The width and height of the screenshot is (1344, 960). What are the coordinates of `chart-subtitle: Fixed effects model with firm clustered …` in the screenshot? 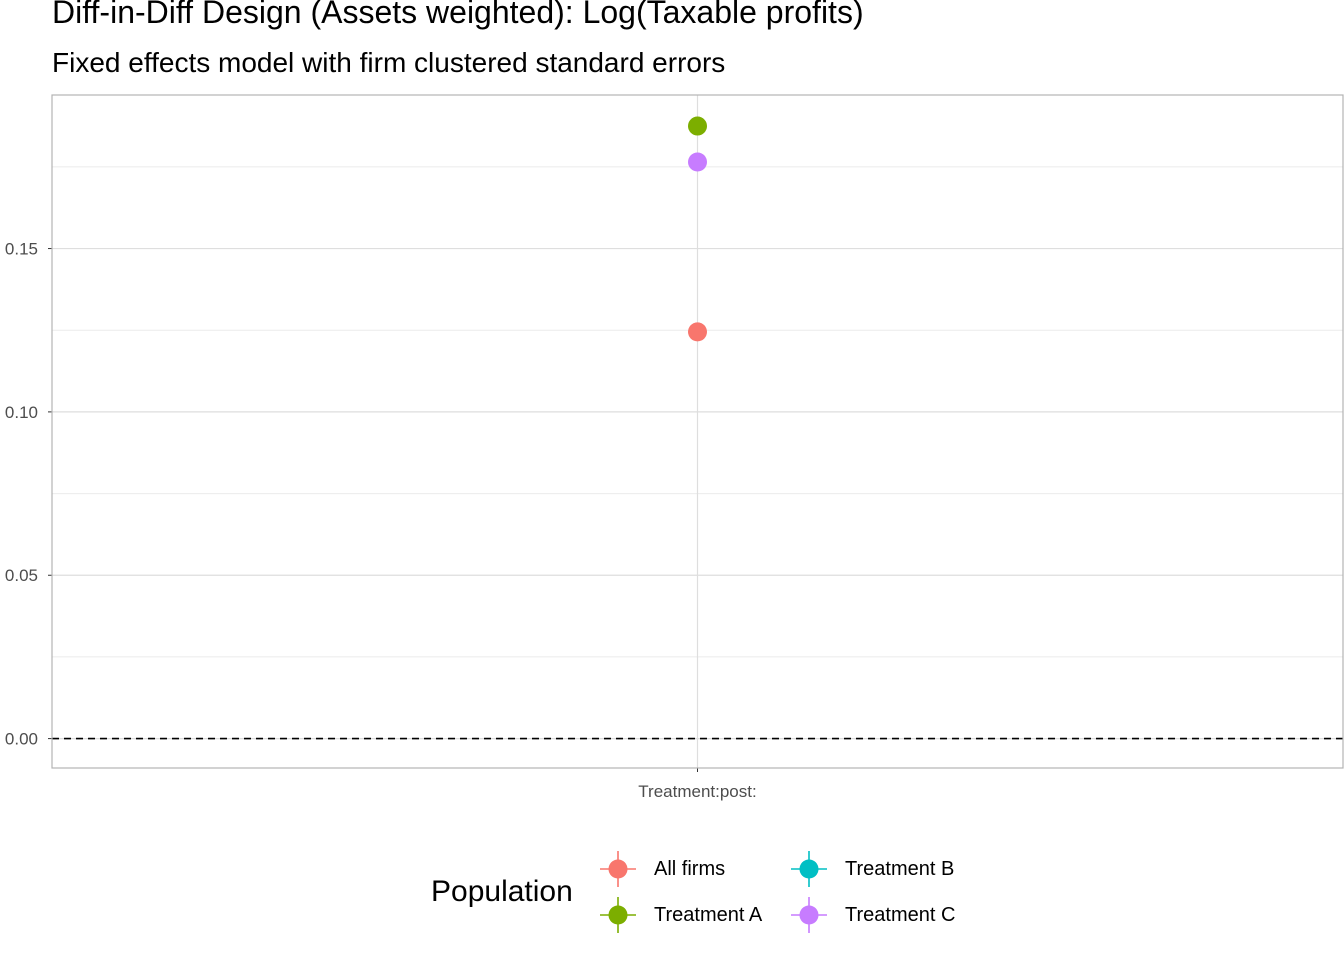 It's located at (389, 62).